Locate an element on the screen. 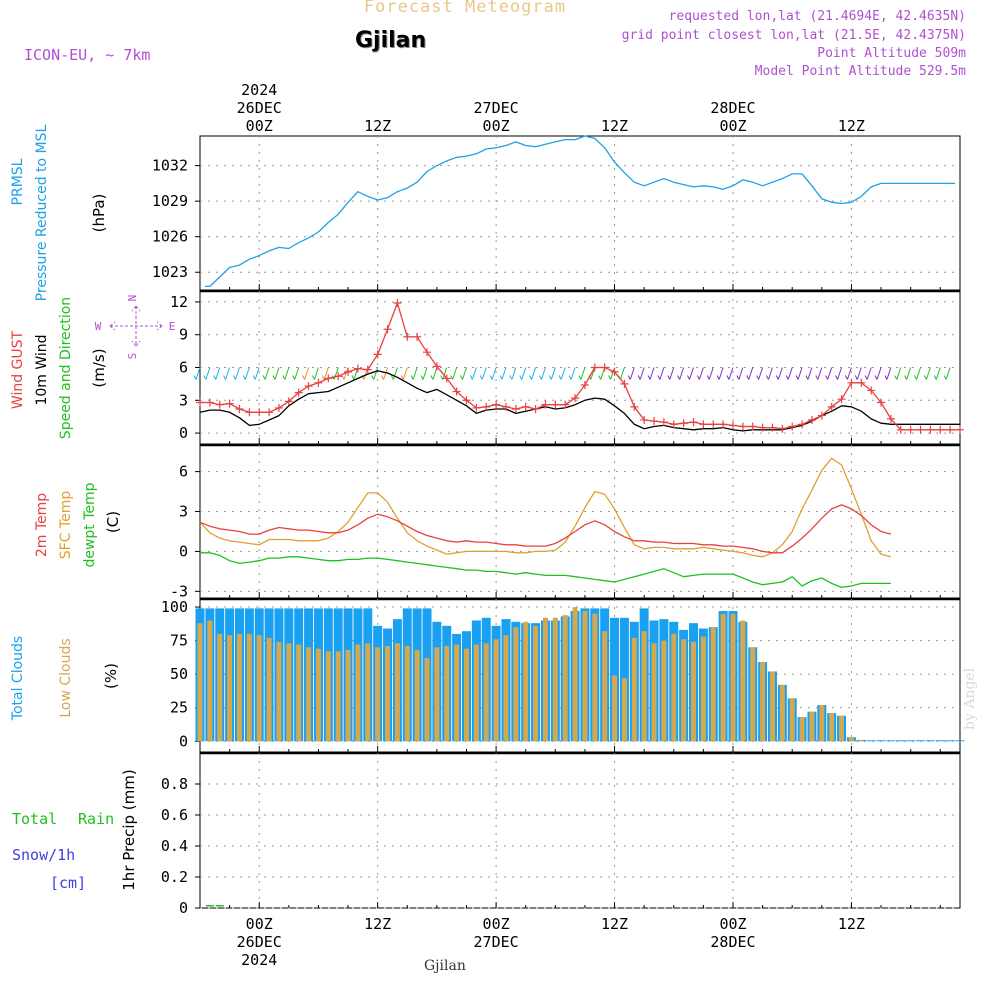 The width and height of the screenshot is (1000, 1000). ytick-label-wind: 3 is located at coordinates (183, 400).